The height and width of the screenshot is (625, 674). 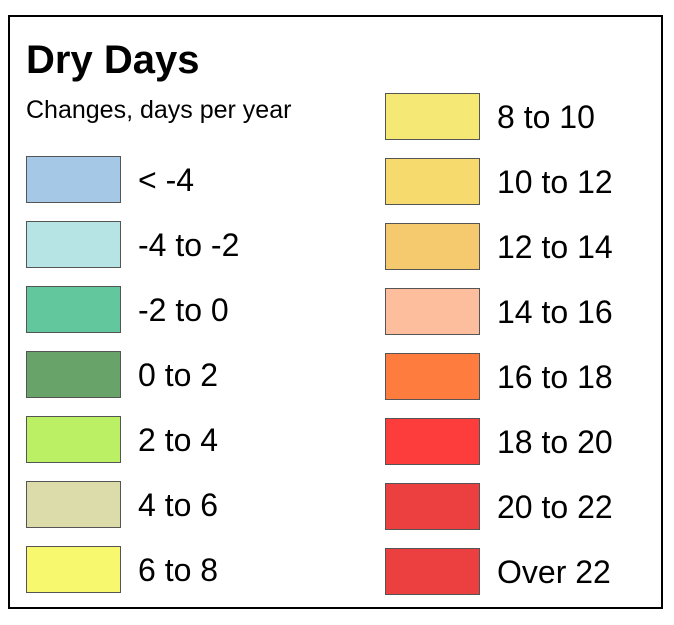 What do you see at coordinates (546, 116) in the screenshot?
I see `legend-label: 8 to 10` at bounding box center [546, 116].